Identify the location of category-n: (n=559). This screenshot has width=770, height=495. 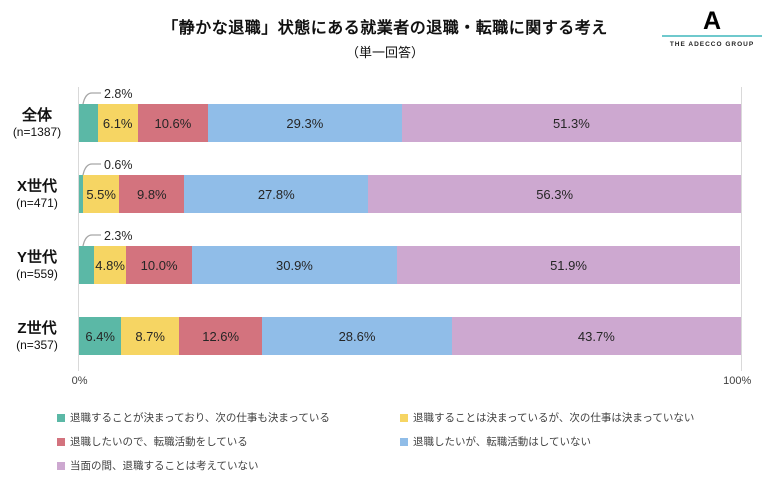
(37, 273).